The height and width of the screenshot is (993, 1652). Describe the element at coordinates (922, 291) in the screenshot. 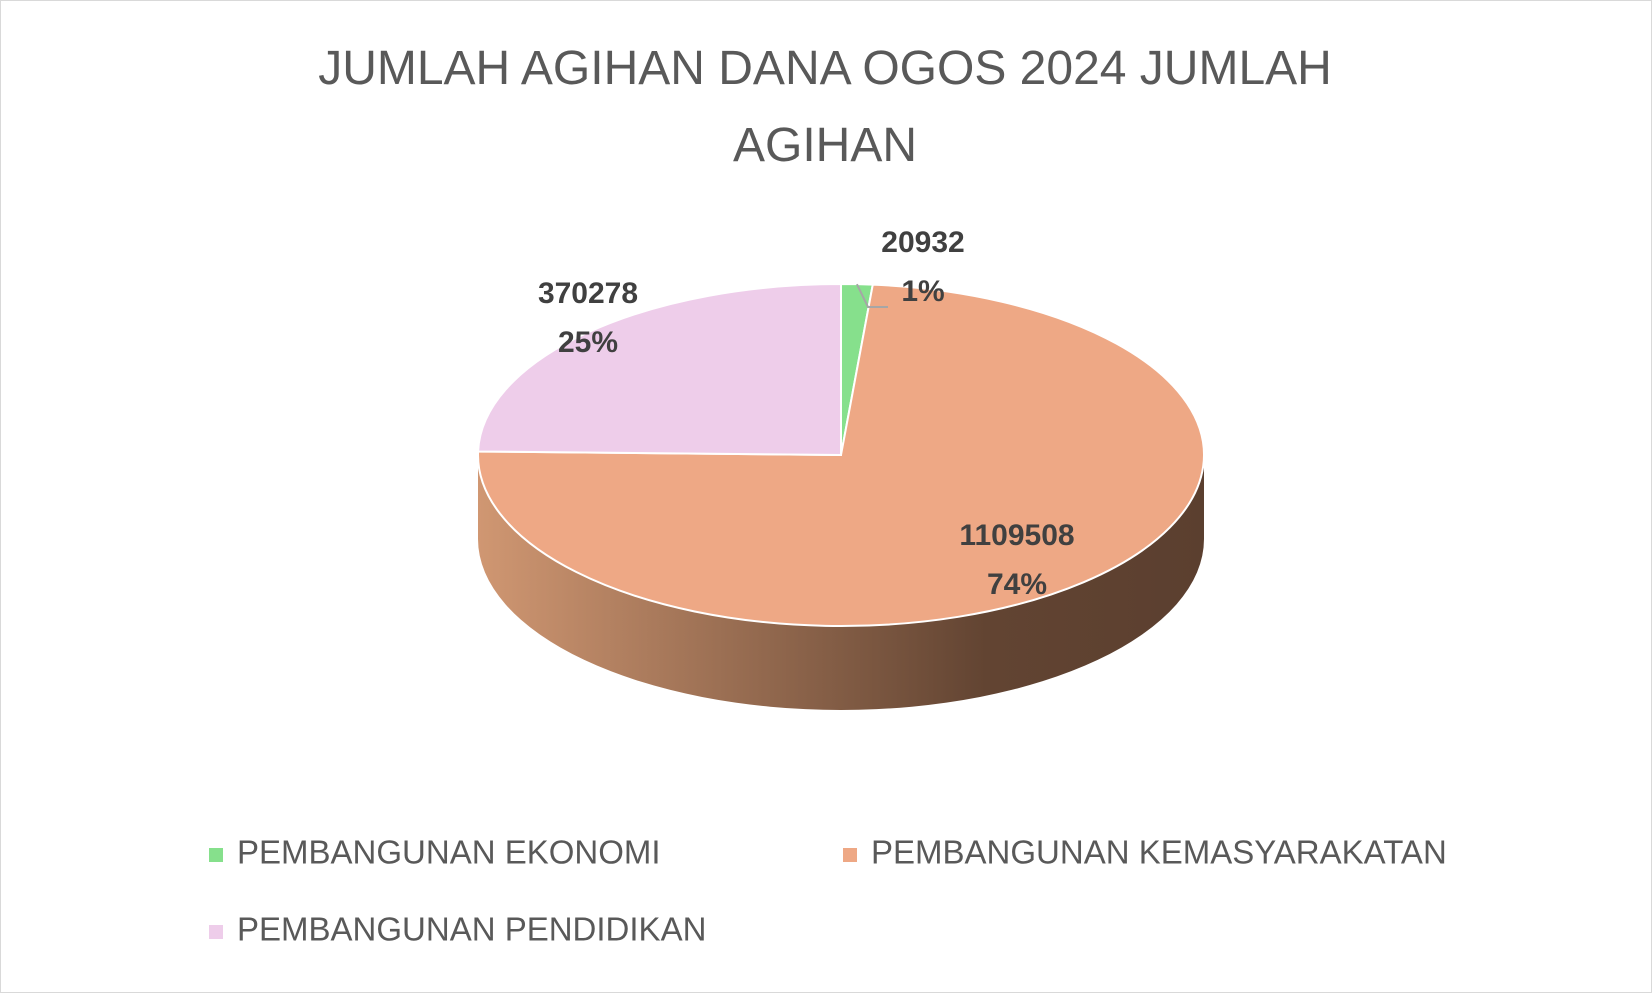

I see `percent-label: 1%` at that location.